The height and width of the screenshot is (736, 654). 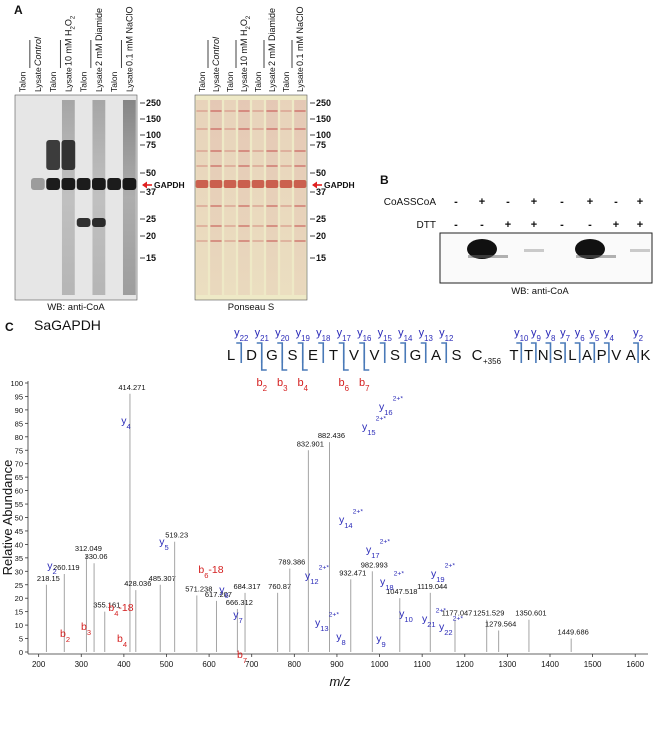 What do you see at coordinates (231, 355) in the screenshot?
I see `residue: L` at bounding box center [231, 355].